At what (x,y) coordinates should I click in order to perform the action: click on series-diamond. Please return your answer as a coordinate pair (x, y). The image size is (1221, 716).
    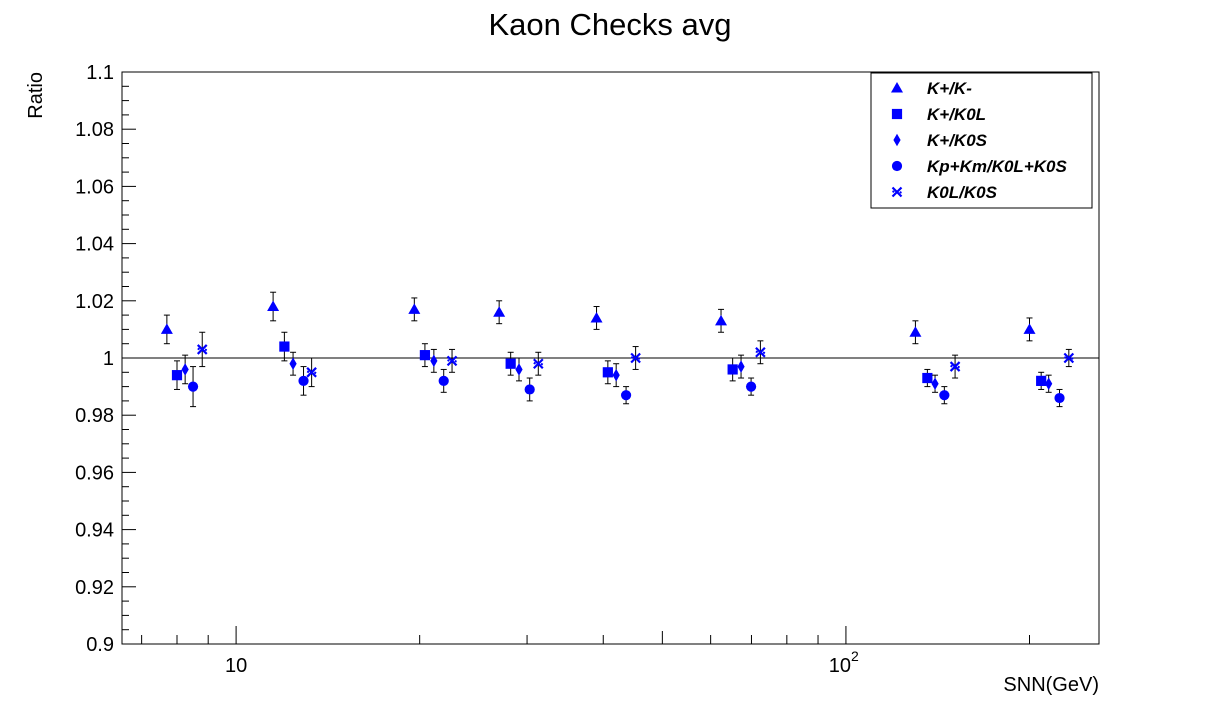
    Looking at the image, I should click on (617, 370).